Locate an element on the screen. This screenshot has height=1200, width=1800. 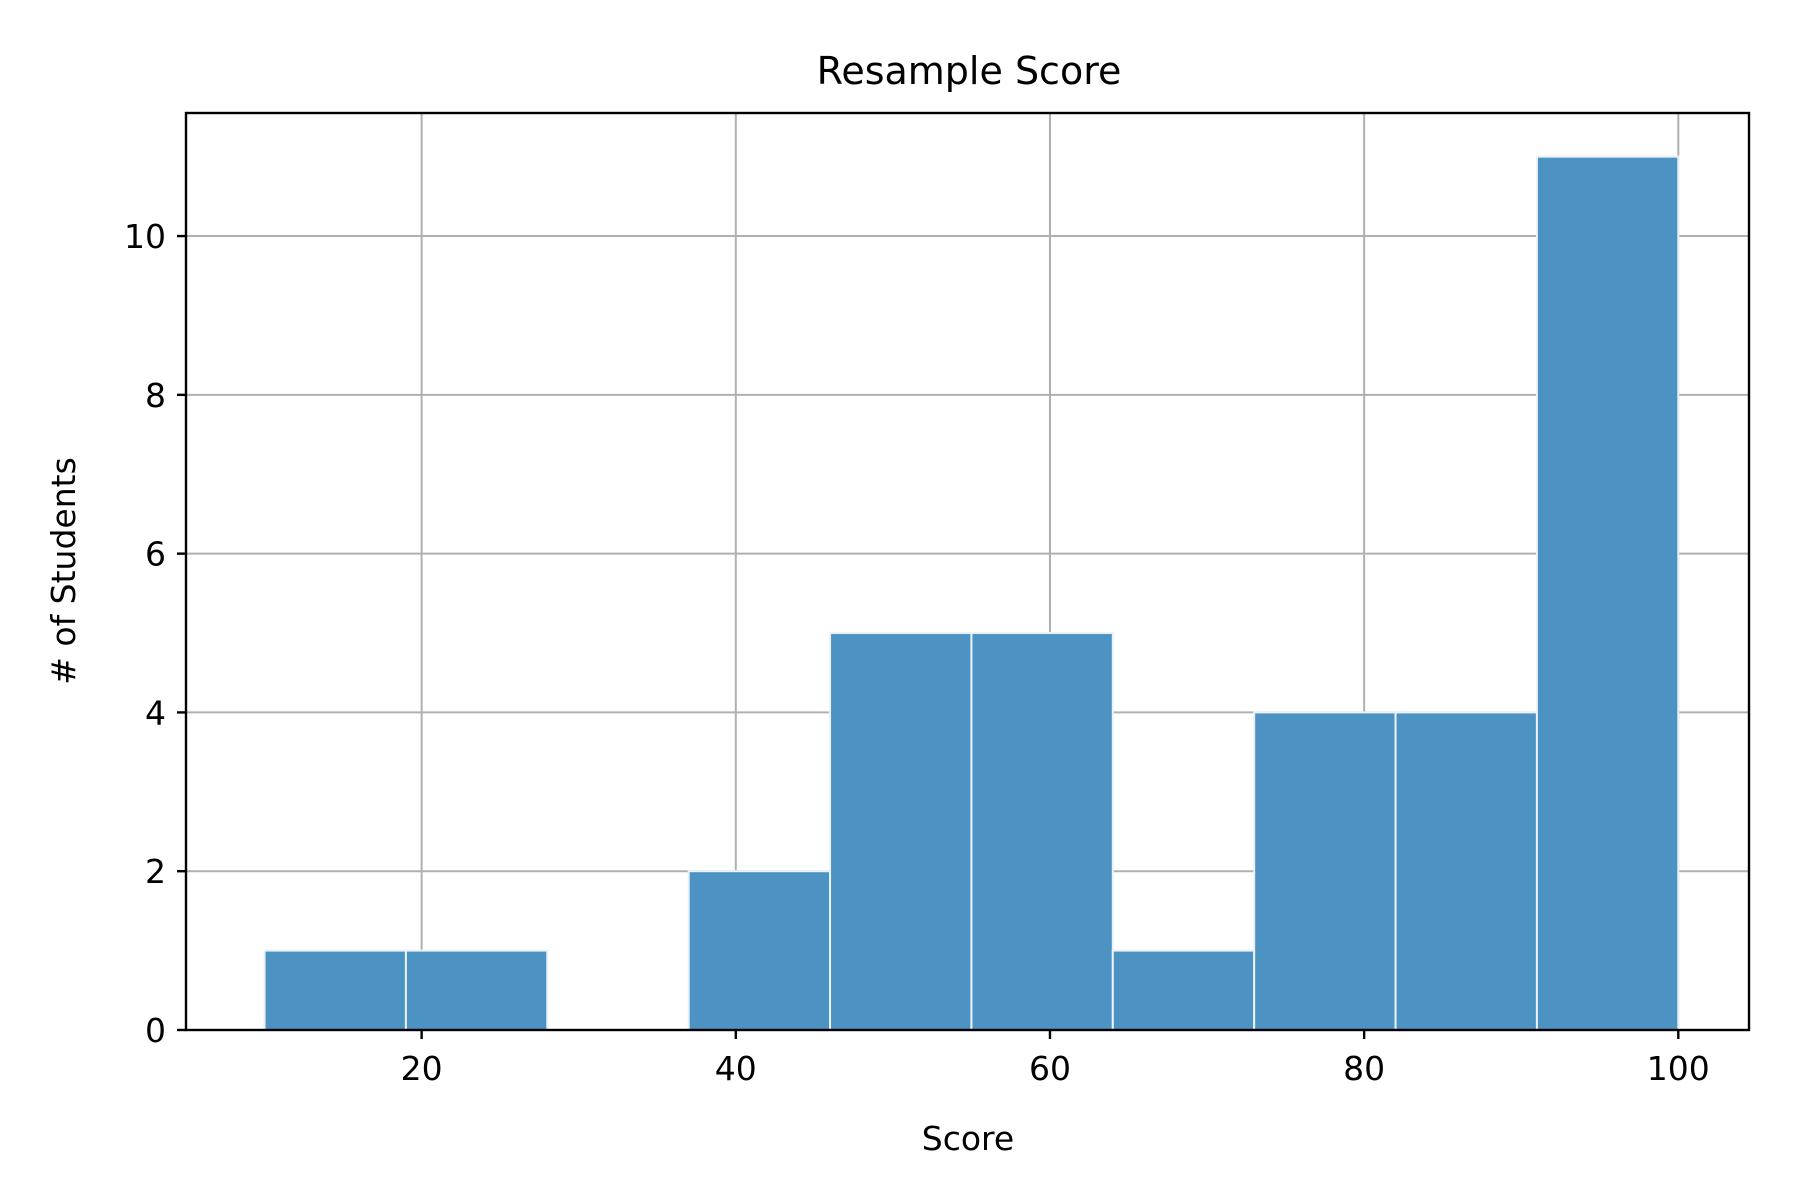
x-tick-label: 40 is located at coordinates (736, 1068).